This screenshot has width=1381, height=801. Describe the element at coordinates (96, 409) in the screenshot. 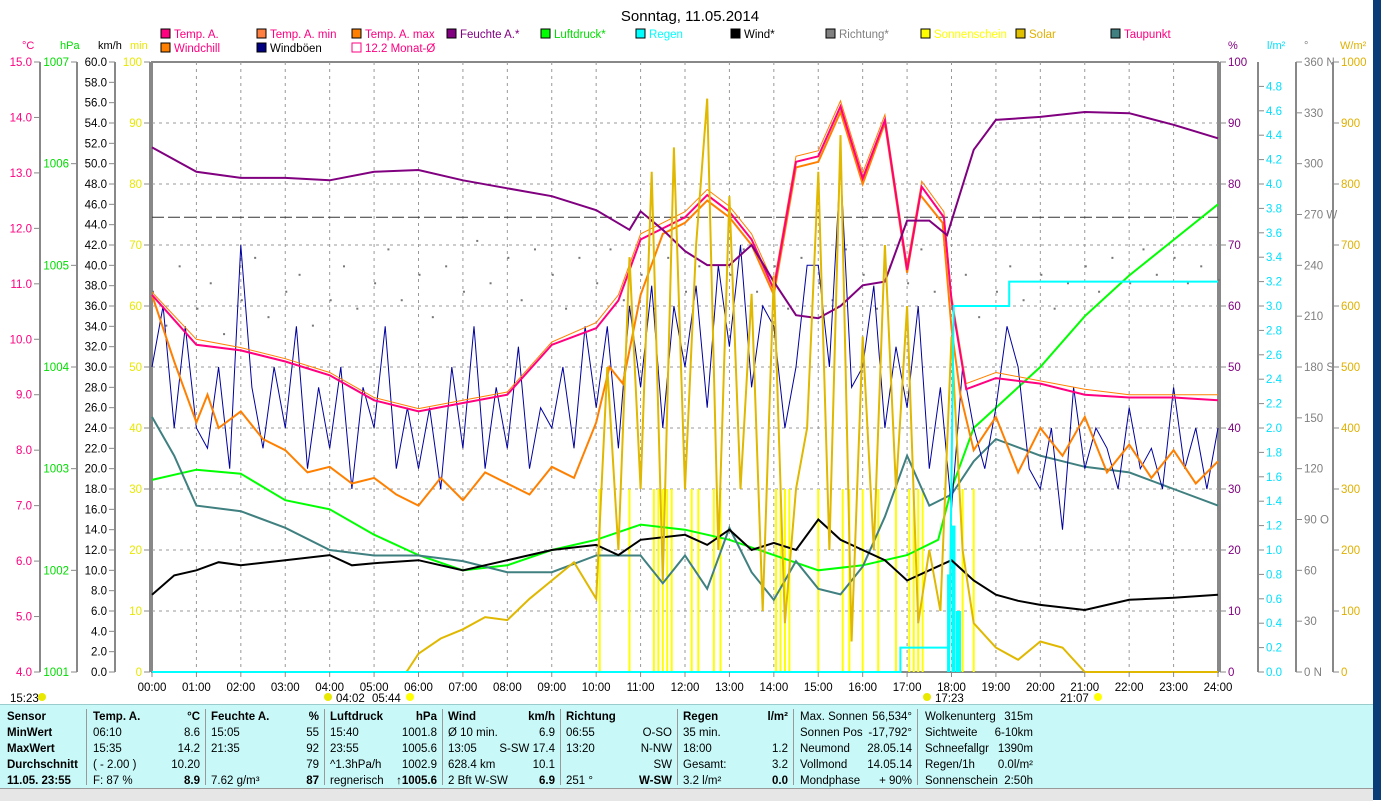

I see `axis-tick-label: 26.0` at that location.